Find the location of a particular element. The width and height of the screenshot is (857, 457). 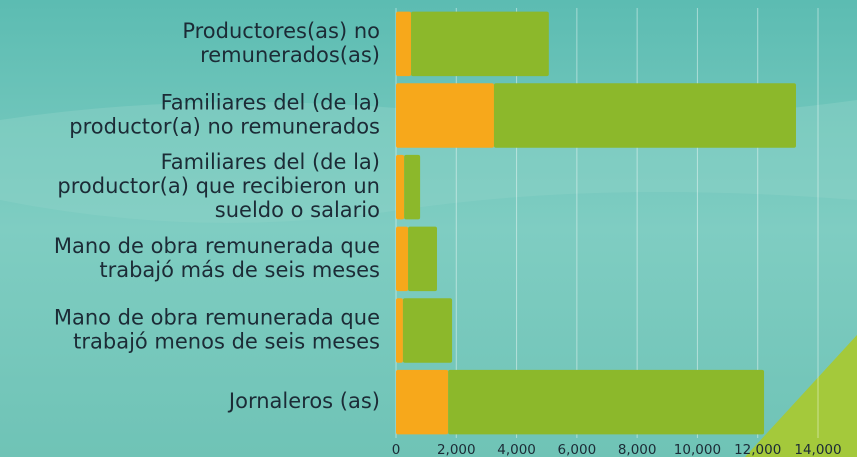

category-label: Productores(as) no remunerados(as) is located at coordinates (281, 43).